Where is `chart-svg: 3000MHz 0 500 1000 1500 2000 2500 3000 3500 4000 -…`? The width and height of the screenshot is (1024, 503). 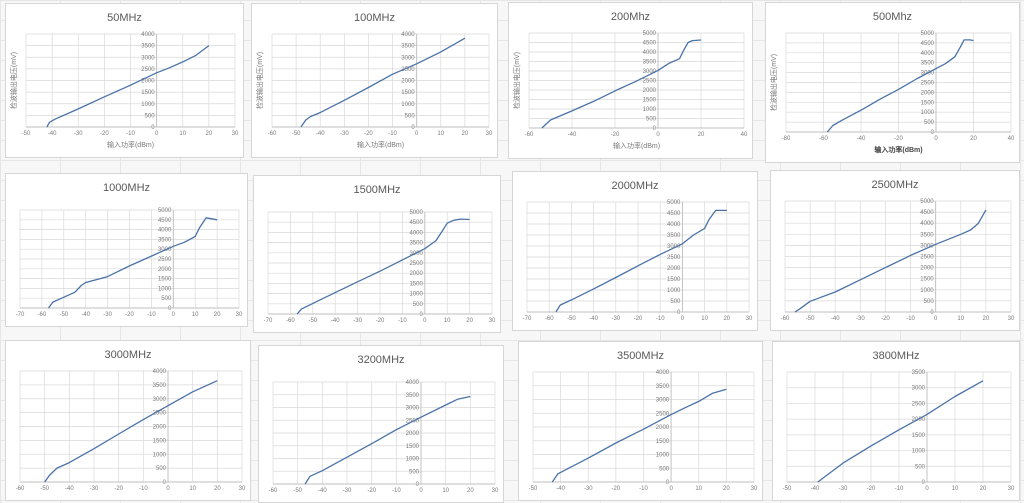 chart-svg: 3000MHz 0 500 1000 1500 2000 2500 3000 3500 4000 -… is located at coordinates (131, 420).